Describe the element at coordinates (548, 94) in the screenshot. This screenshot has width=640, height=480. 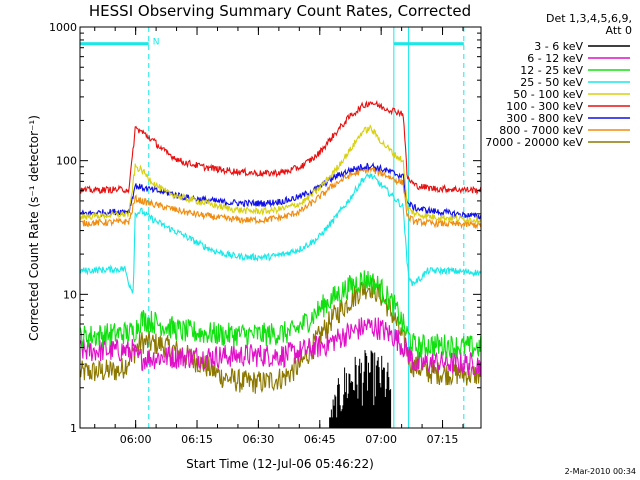
I see `legend-label-4: 50 - 100 keV` at that location.